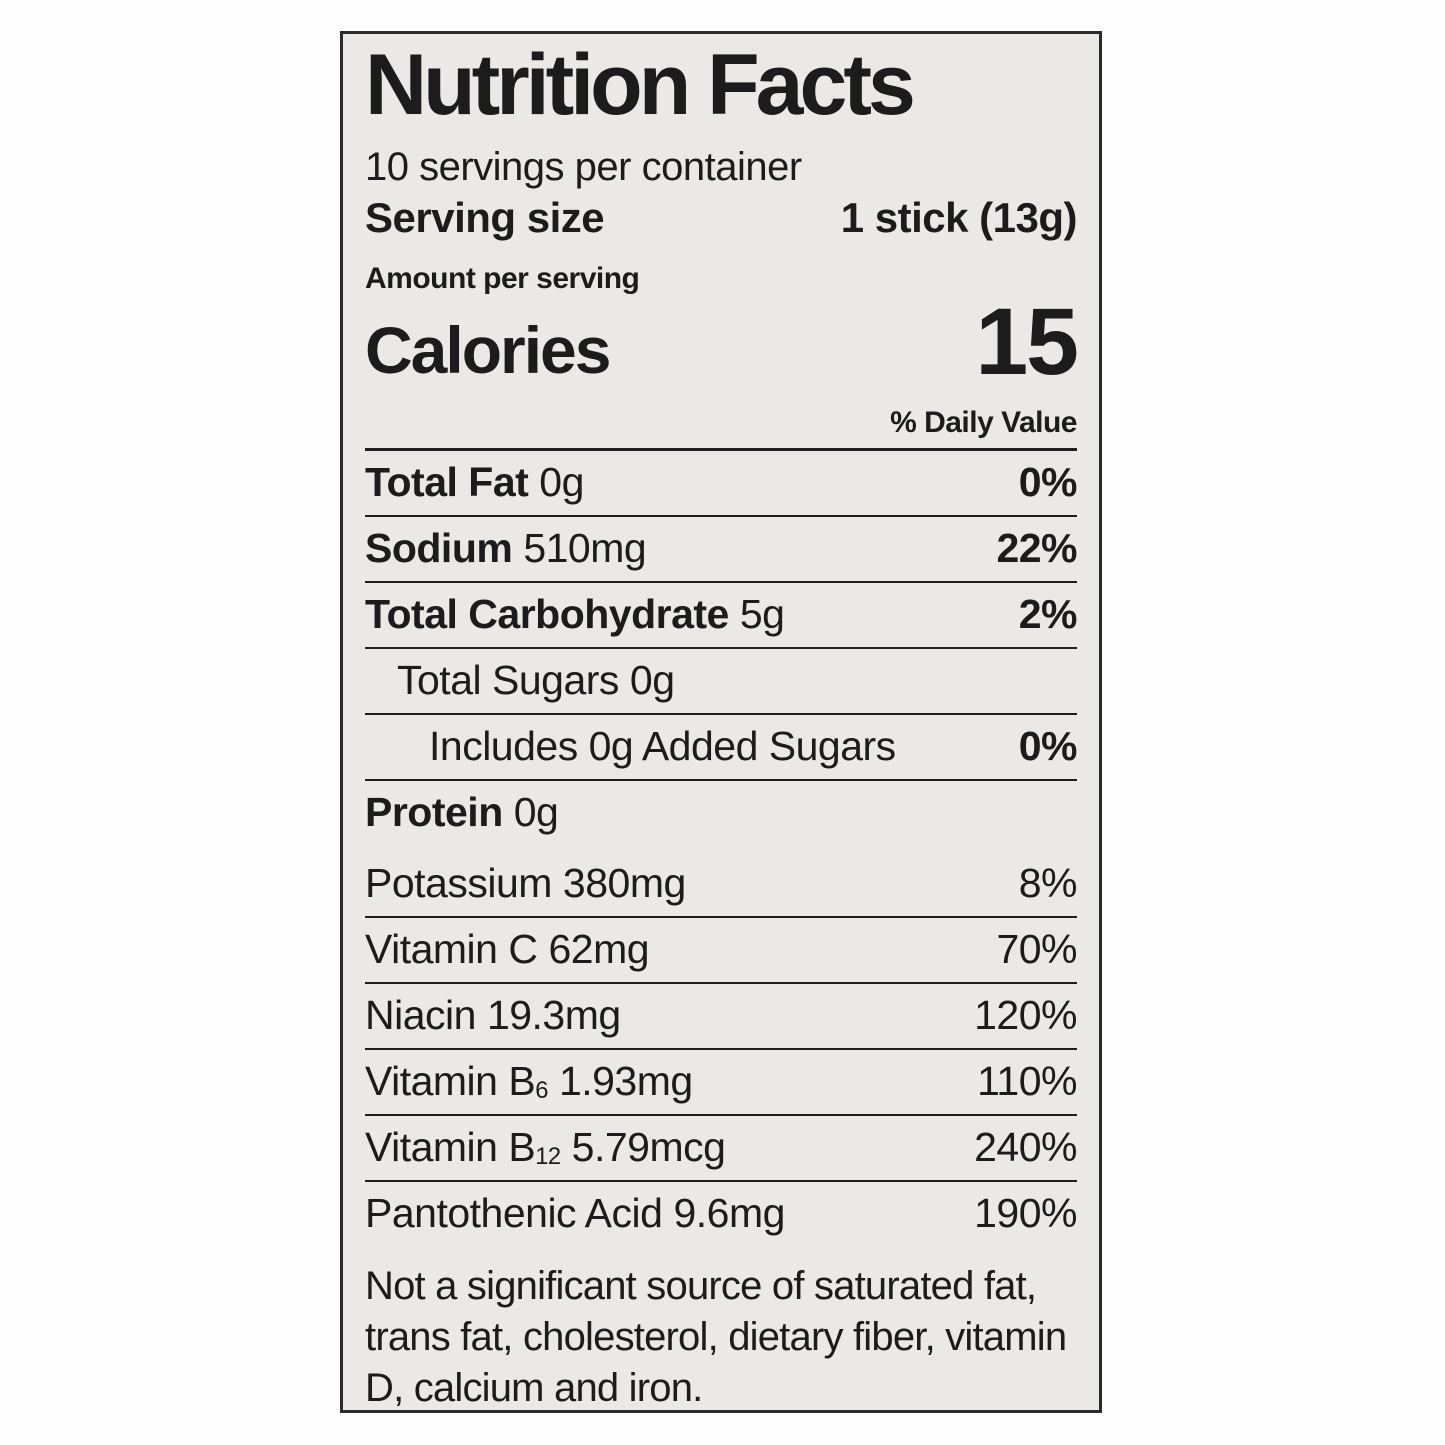 The height and width of the screenshot is (1445, 1445). Describe the element at coordinates (1027, 341) in the screenshot. I see `calories-value: 15` at that location.